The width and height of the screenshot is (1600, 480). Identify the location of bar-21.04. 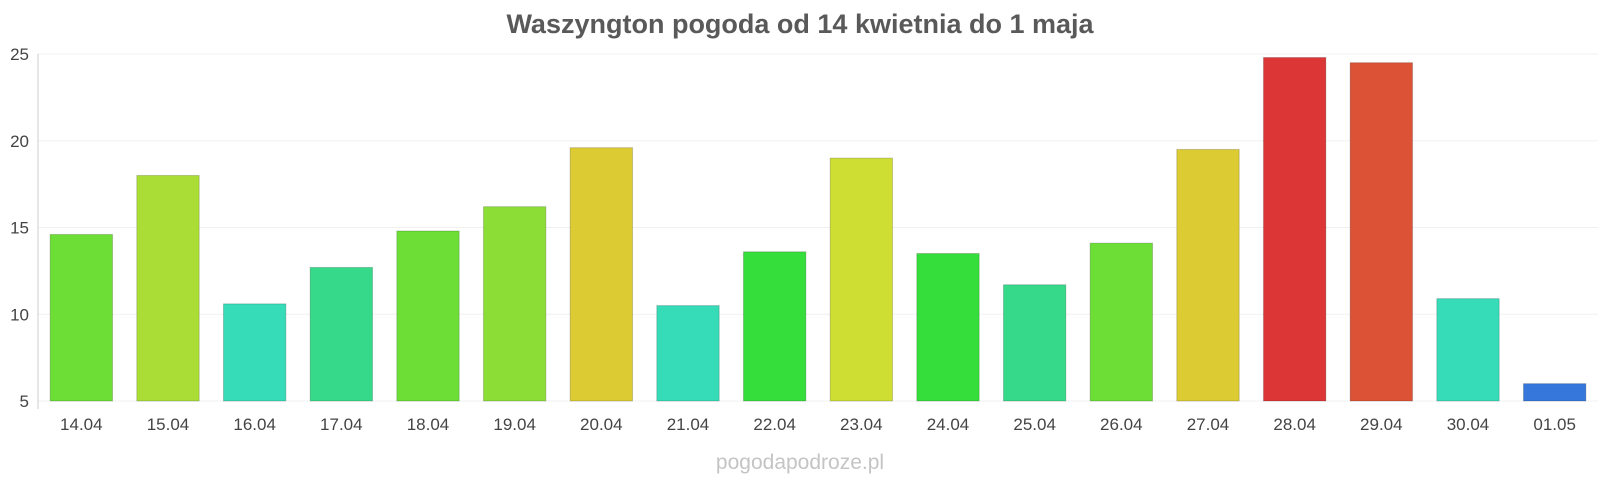
(688, 353).